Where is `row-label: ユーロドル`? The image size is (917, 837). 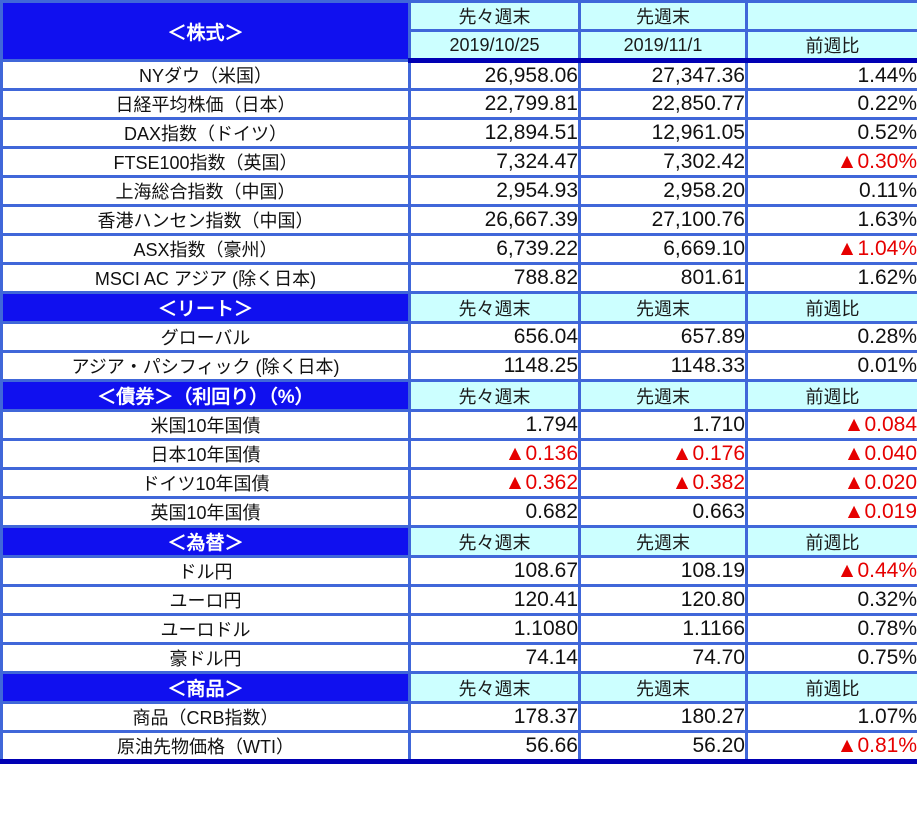
row-label: ユーロドル is located at coordinates (205, 629).